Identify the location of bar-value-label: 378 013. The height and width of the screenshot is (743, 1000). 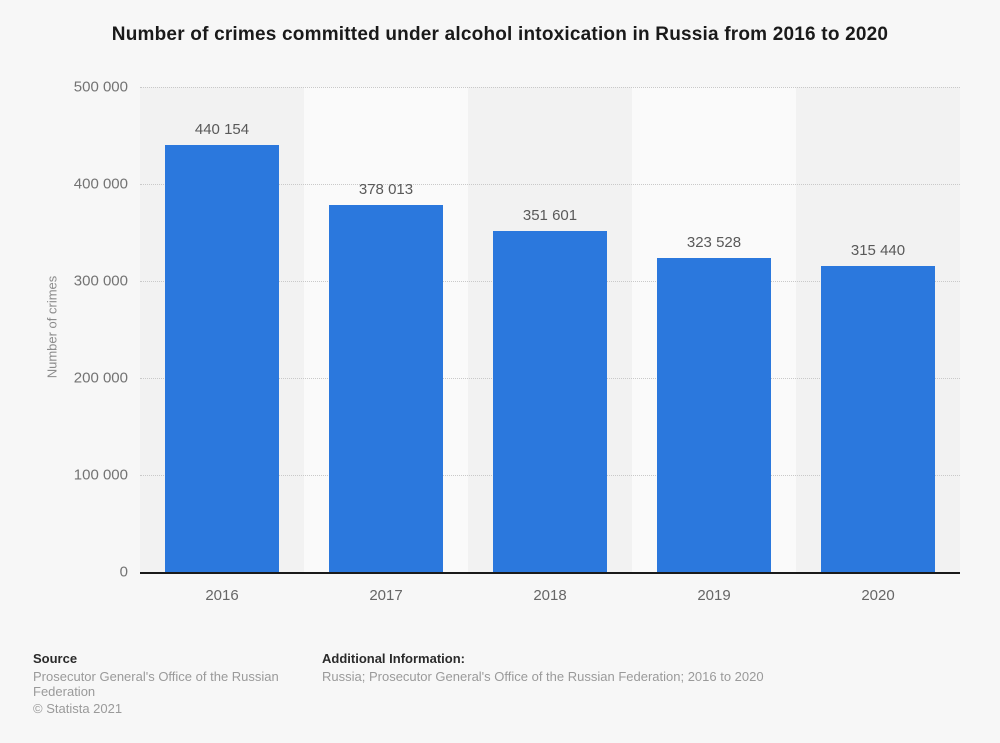
(386, 190).